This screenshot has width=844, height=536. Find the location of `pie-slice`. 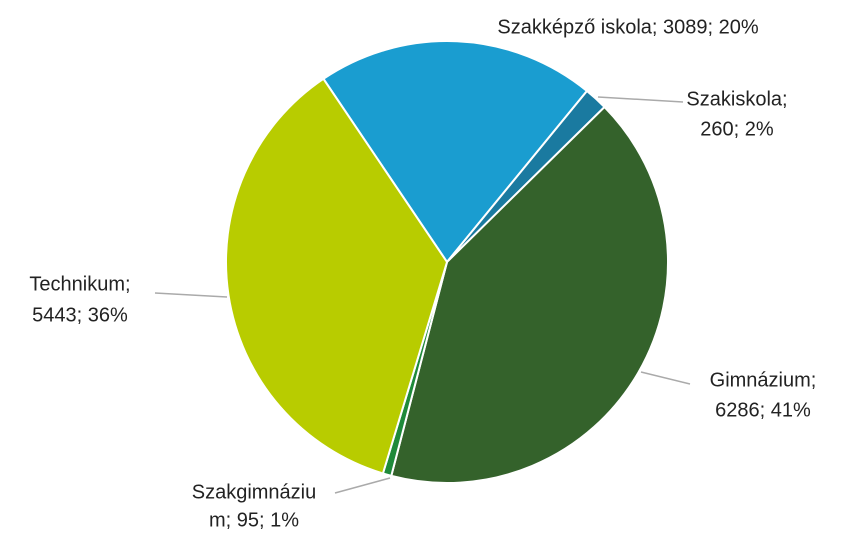

pie-slice is located at coordinates (455, 152).